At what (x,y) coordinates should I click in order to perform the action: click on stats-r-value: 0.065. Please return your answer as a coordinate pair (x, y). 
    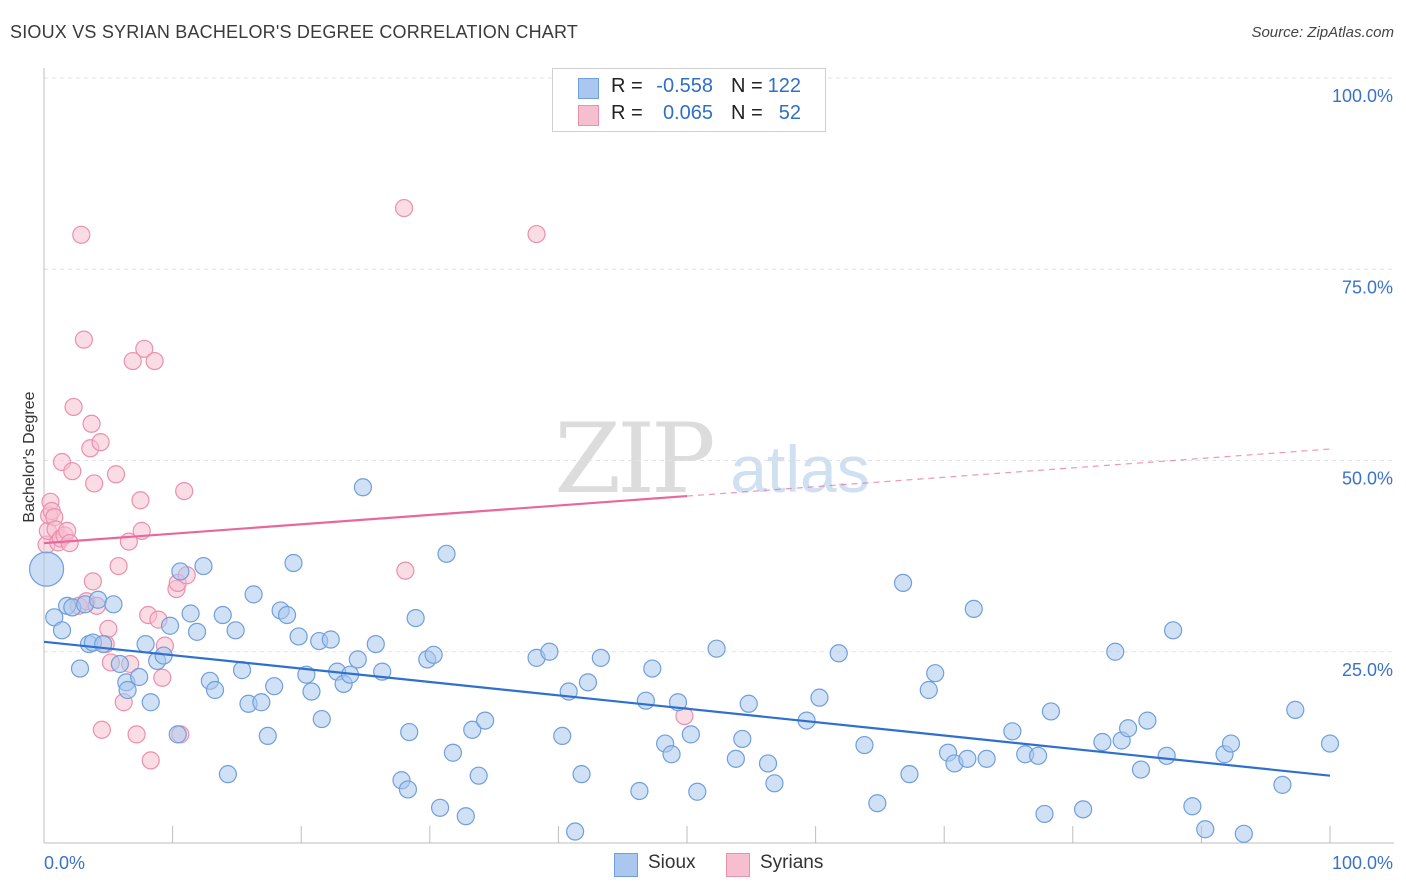
    Looking at the image, I should click on (687, 113).